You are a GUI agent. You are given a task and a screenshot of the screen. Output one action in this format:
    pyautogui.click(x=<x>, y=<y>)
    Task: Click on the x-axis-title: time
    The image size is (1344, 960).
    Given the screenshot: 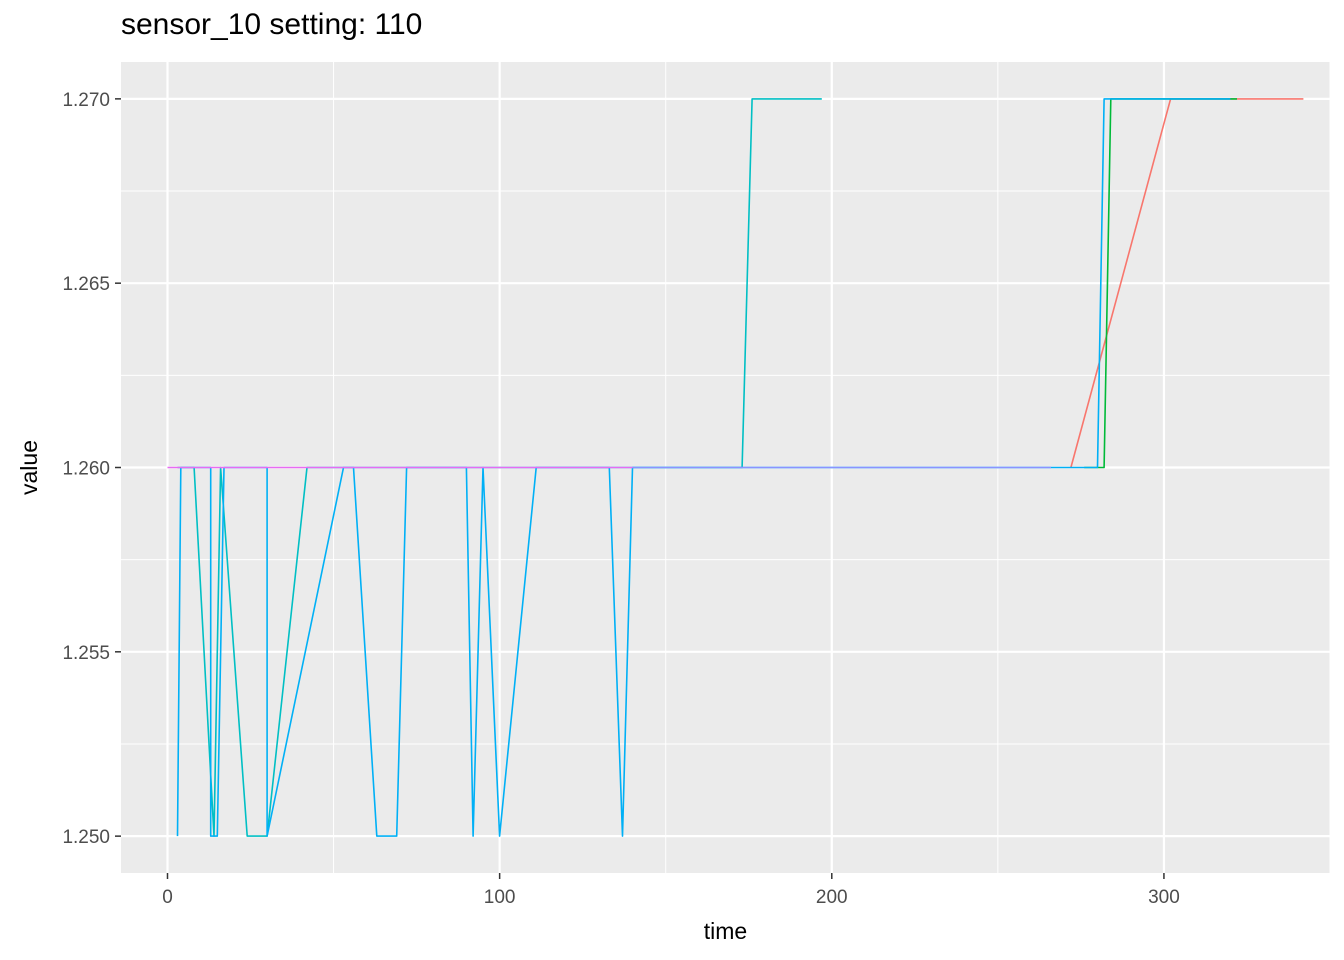 What is the action you would take?
    pyautogui.click(x=725, y=931)
    